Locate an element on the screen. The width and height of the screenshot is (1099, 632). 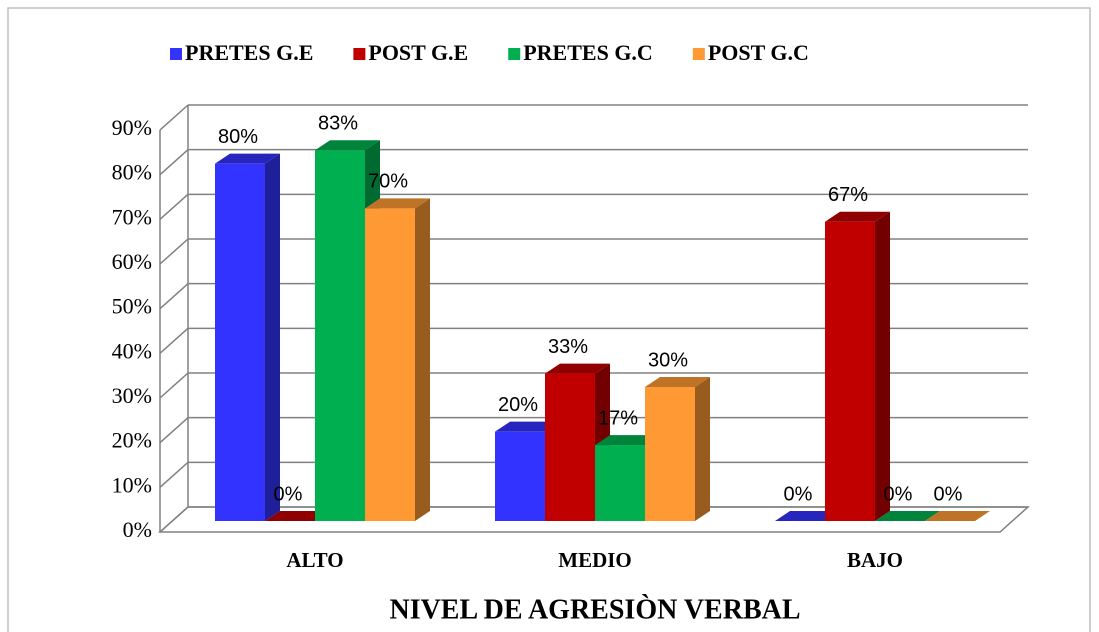
legend-label: PRETES G.C is located at coordinates (588, 52).